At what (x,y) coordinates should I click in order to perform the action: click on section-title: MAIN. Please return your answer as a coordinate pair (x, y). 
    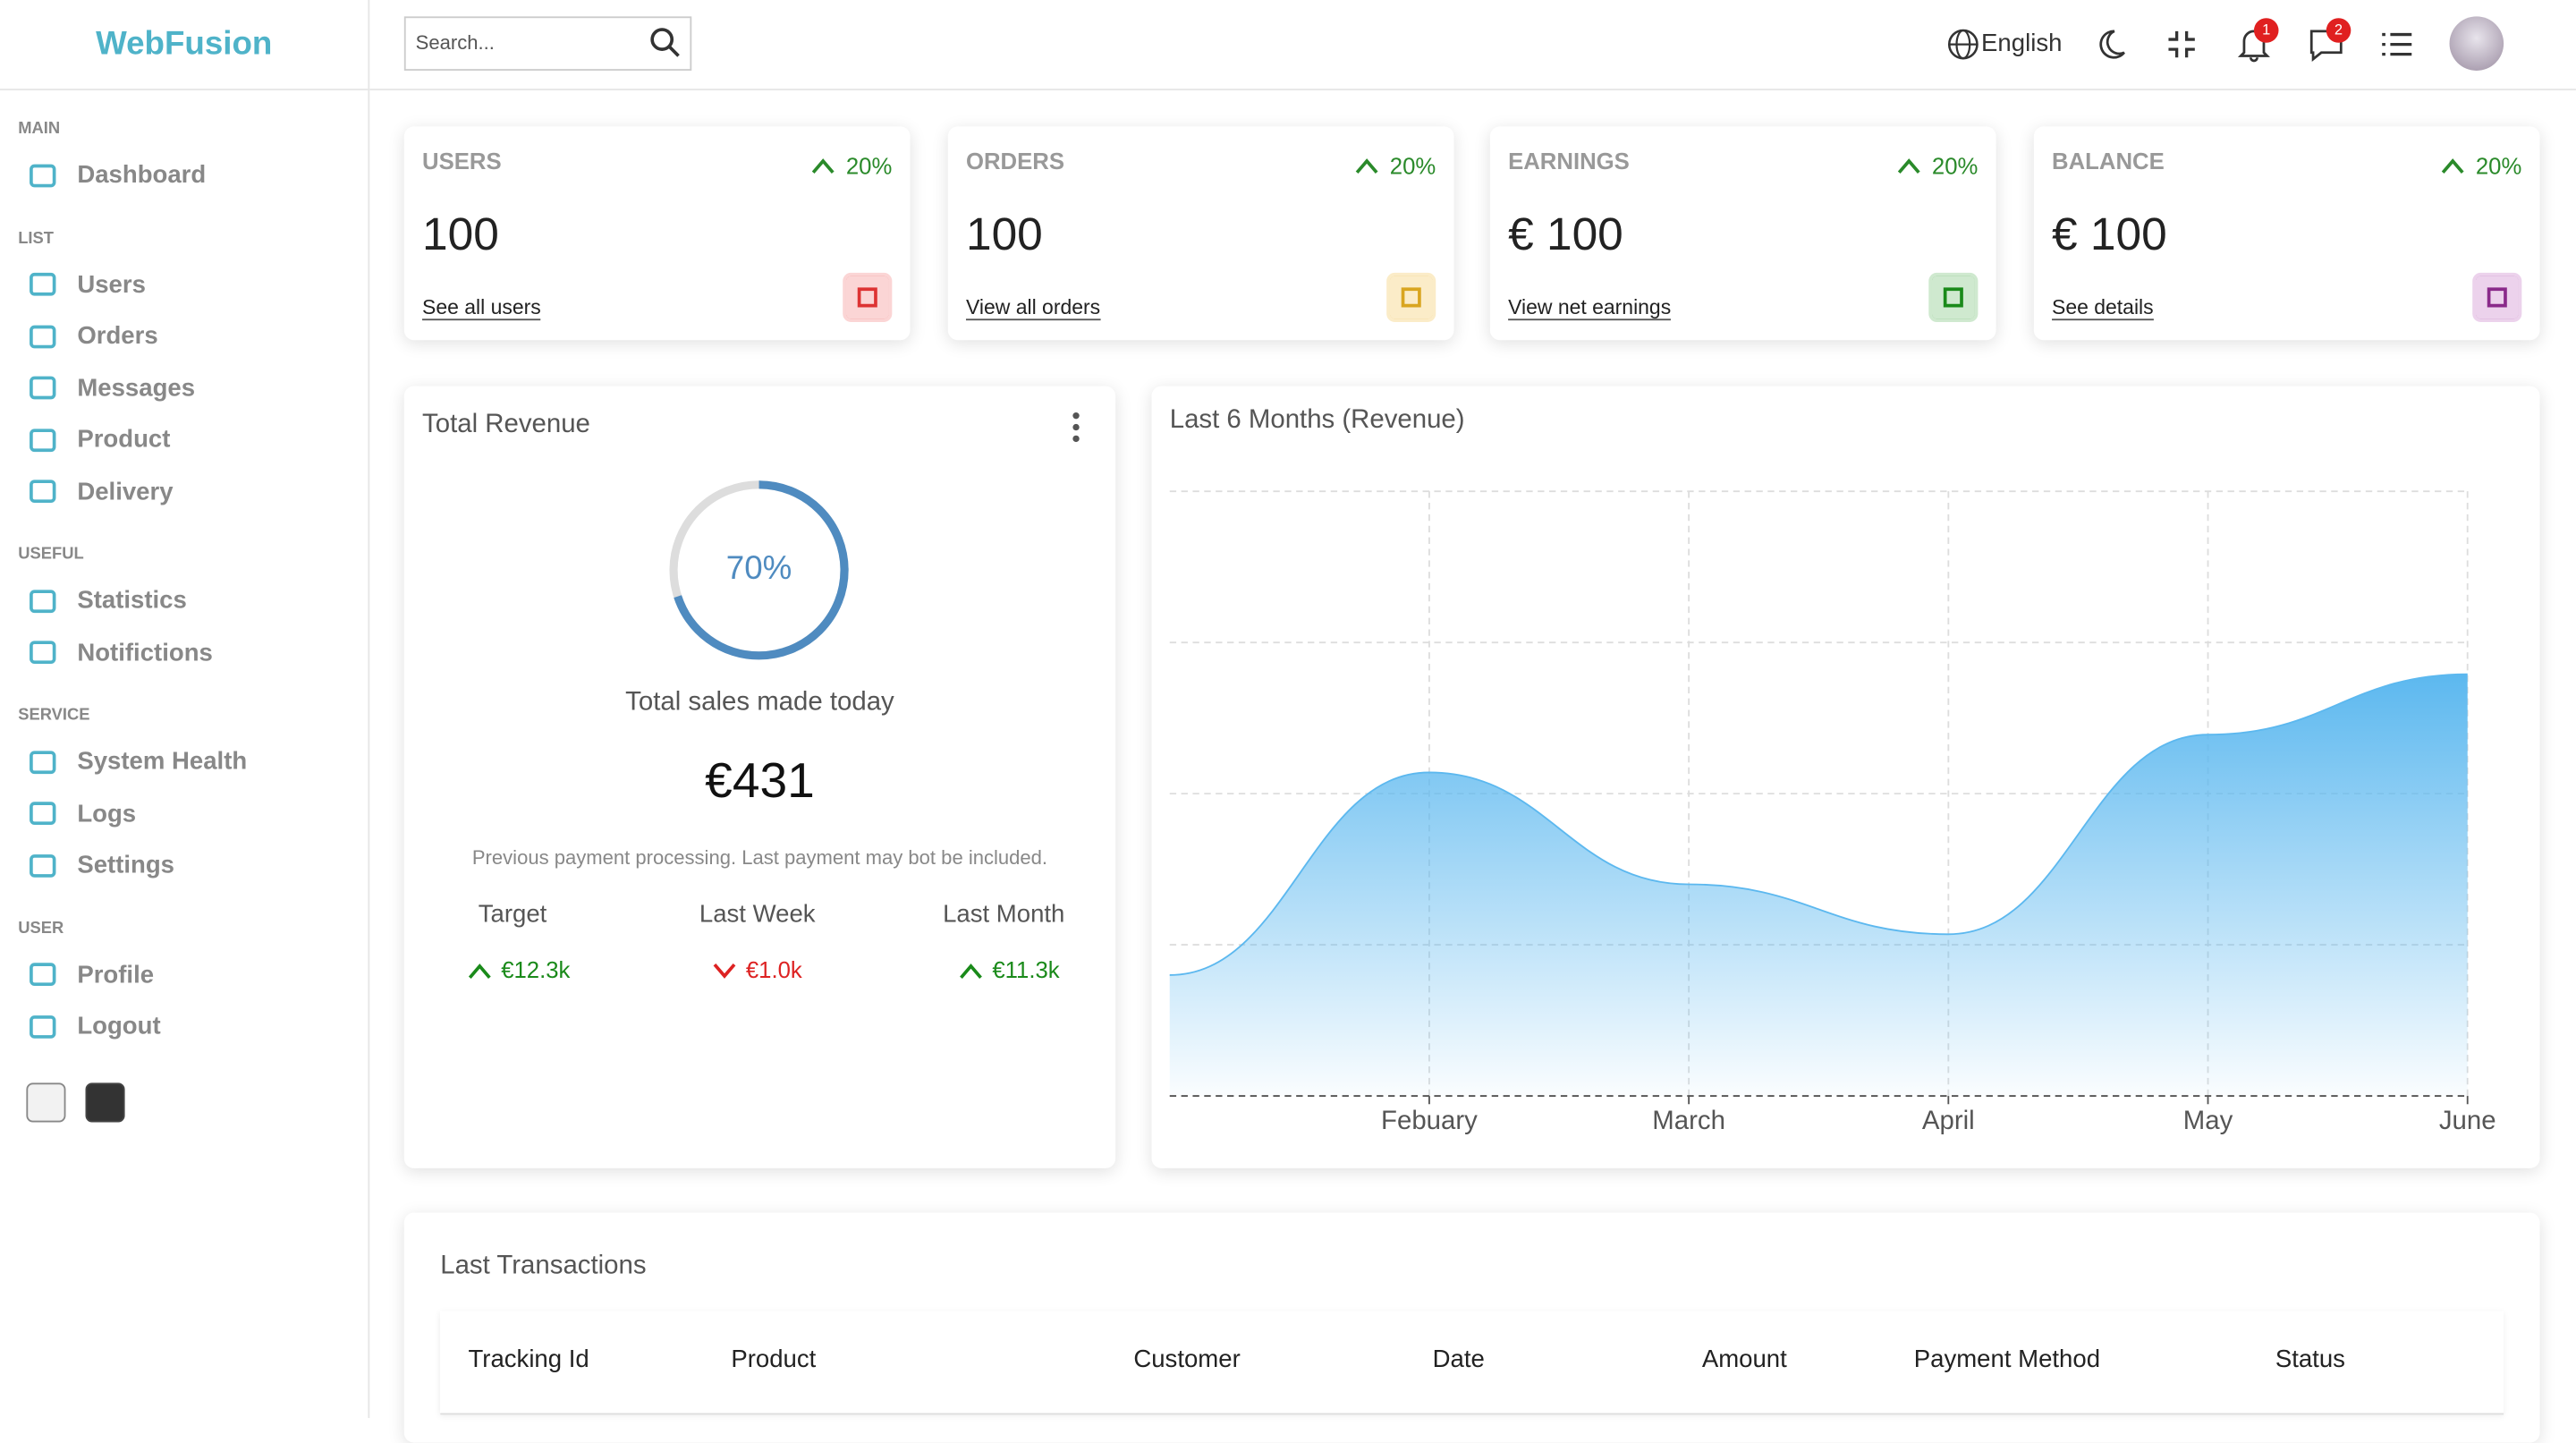
    Looking at the image, I should click on (39, 129).